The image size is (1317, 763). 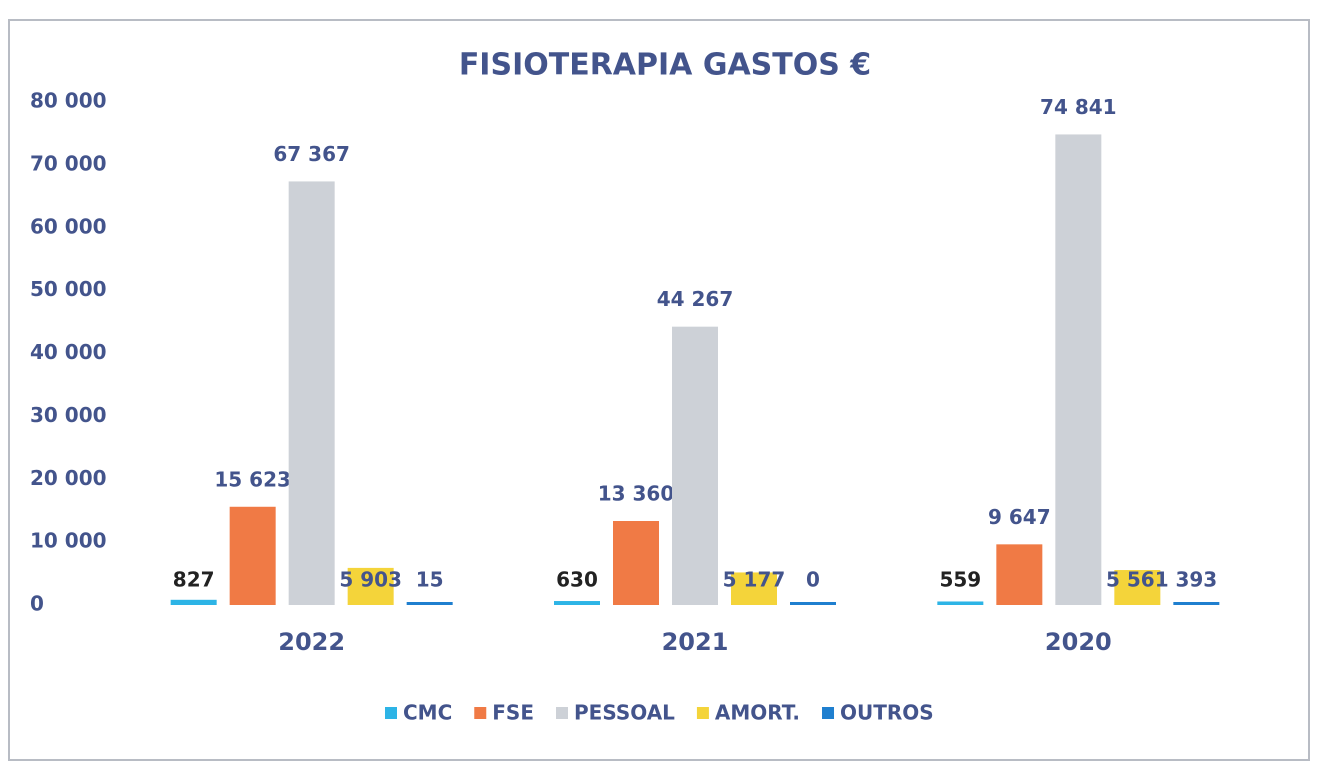 What do you see at coordinates (311, 642) in the screenshot?
I see `x-tick-label: 2022` at bounding box center [311, 642].